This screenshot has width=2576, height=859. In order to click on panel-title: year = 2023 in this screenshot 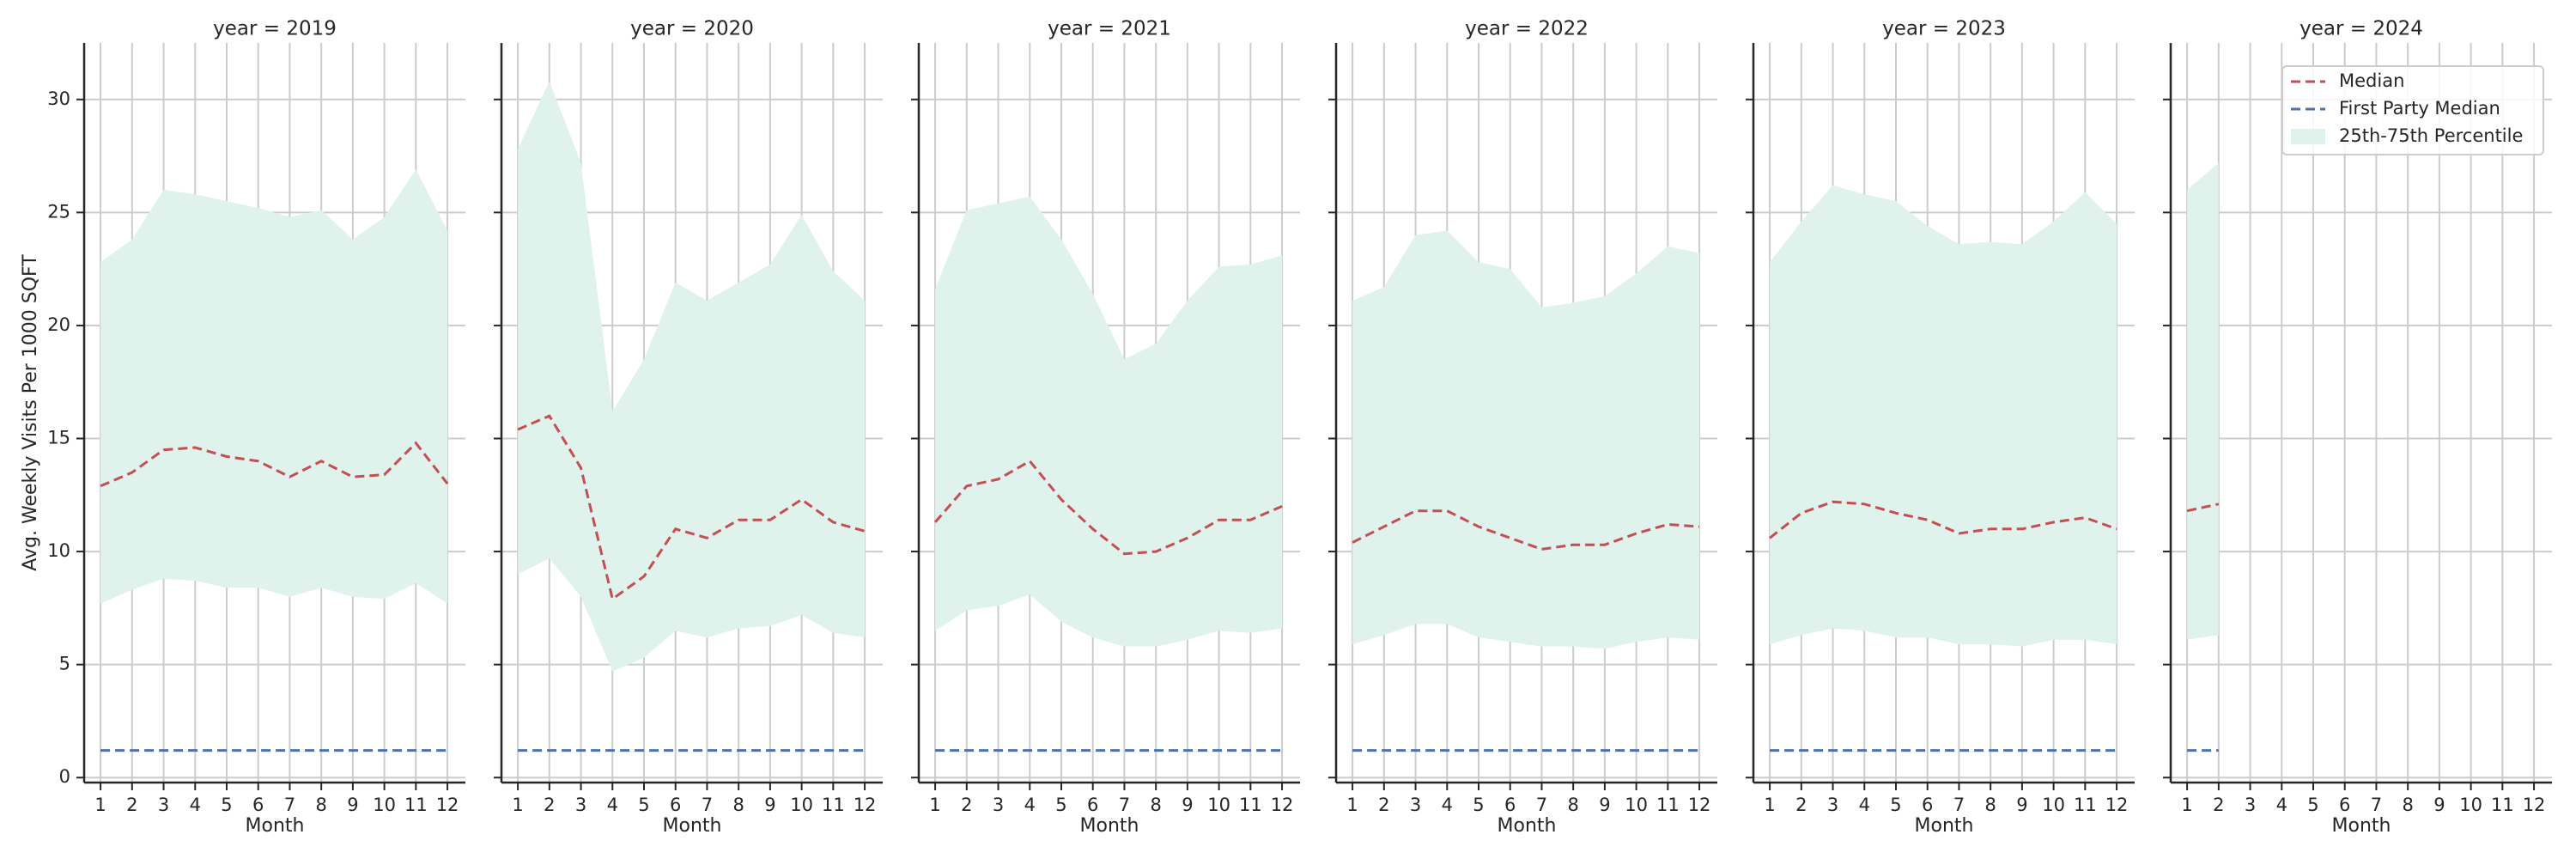, I will do `click(1944, 29)`.